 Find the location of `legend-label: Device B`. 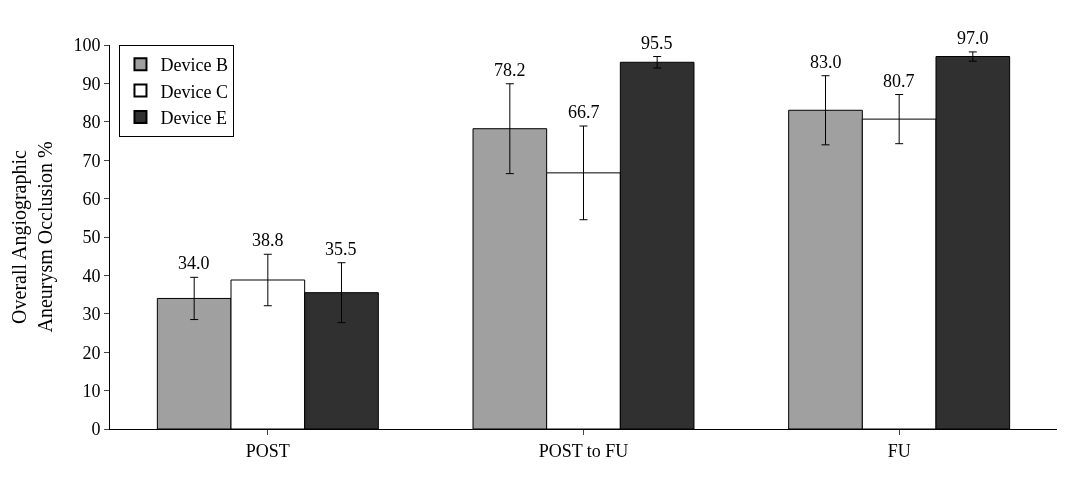

legend-label: Device B is located at coordinates (194, 65).